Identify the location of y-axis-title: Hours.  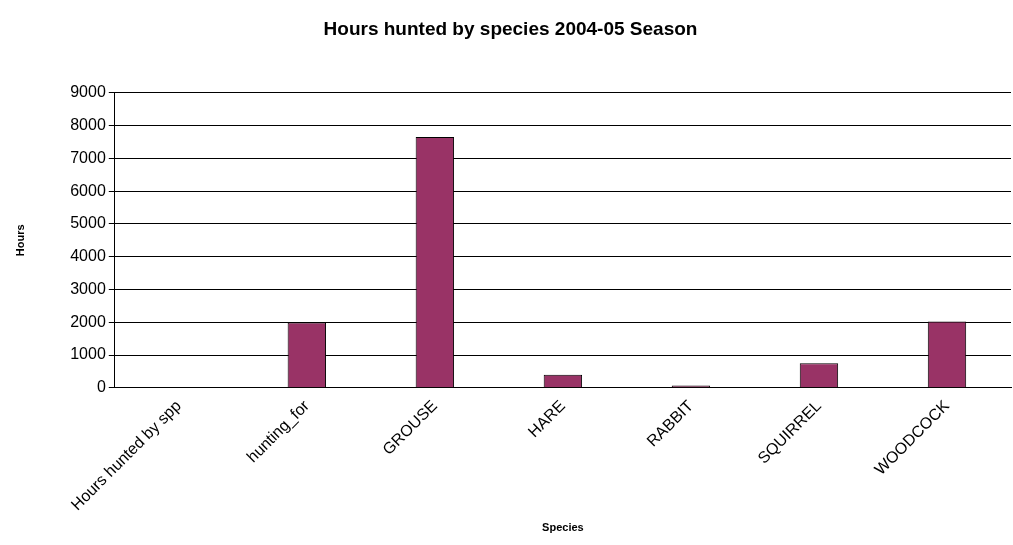
(19, 240).